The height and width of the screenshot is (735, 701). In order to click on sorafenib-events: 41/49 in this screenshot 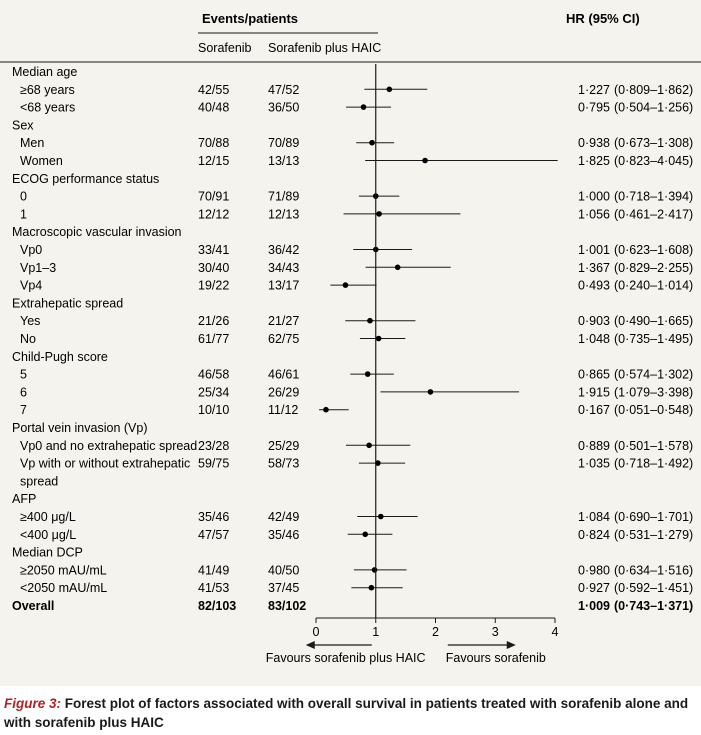, I will do `click(213, 570)`.